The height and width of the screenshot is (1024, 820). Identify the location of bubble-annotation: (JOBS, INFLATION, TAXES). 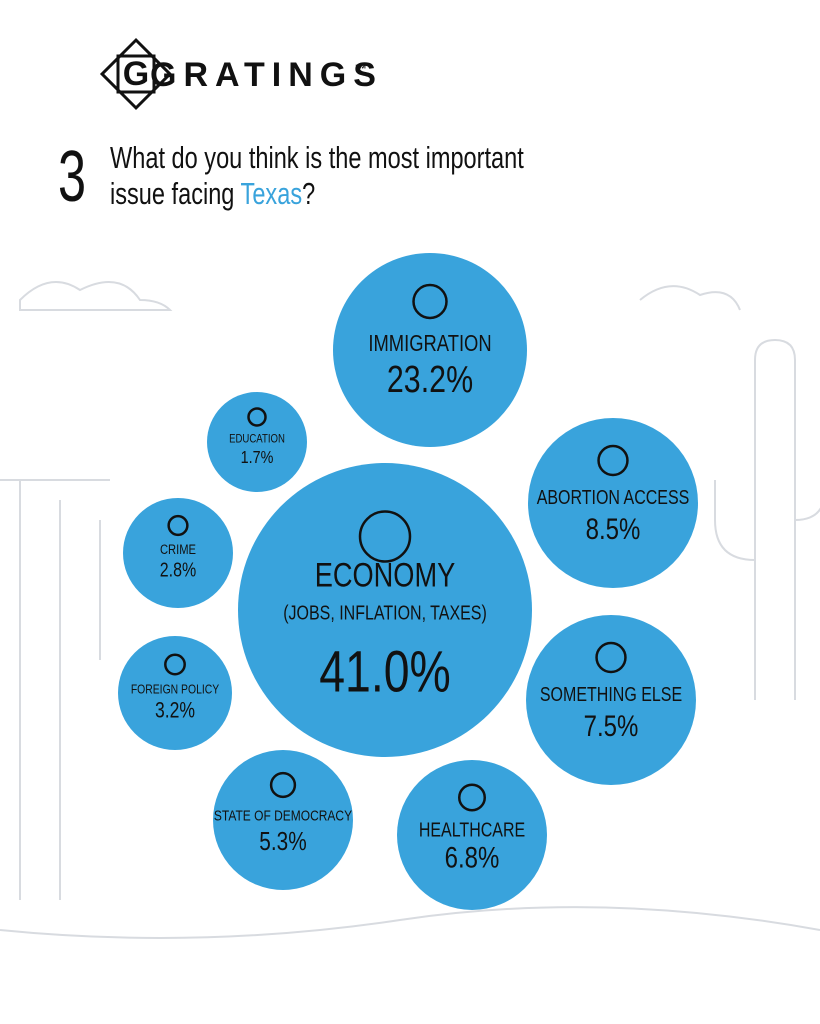
(385, 613).